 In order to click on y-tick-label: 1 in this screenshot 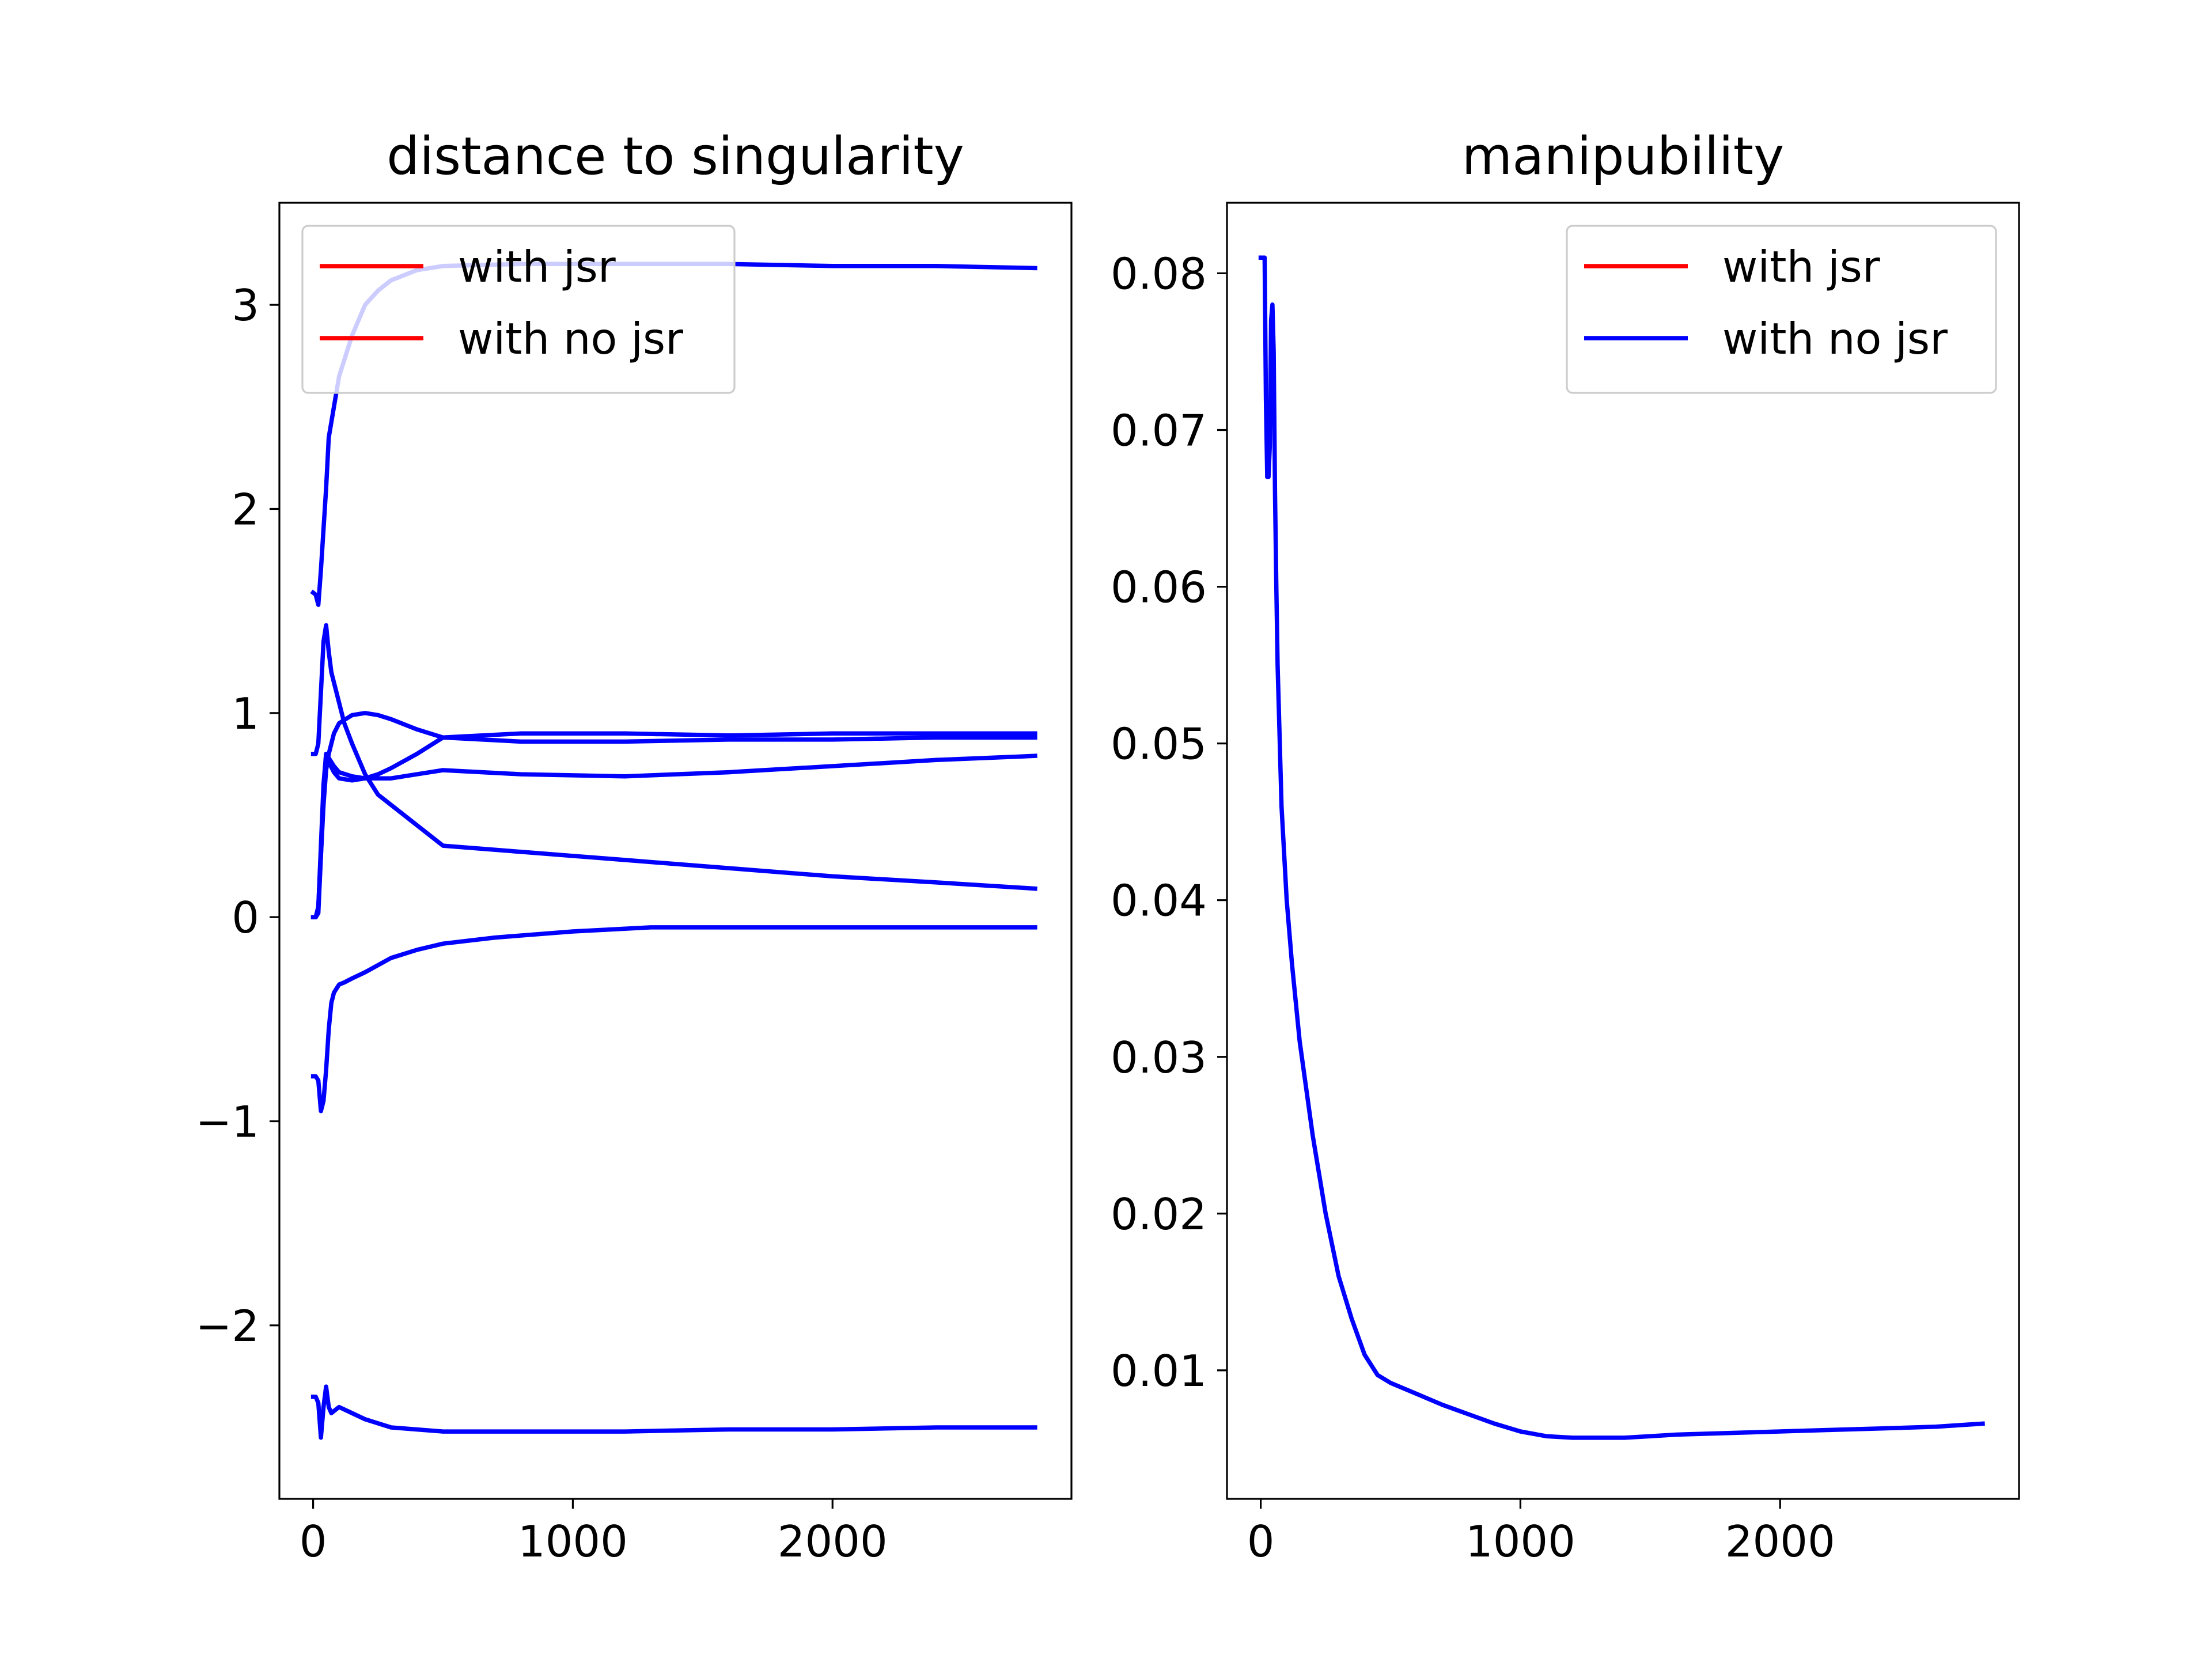, I will do `click(245, 713)`.